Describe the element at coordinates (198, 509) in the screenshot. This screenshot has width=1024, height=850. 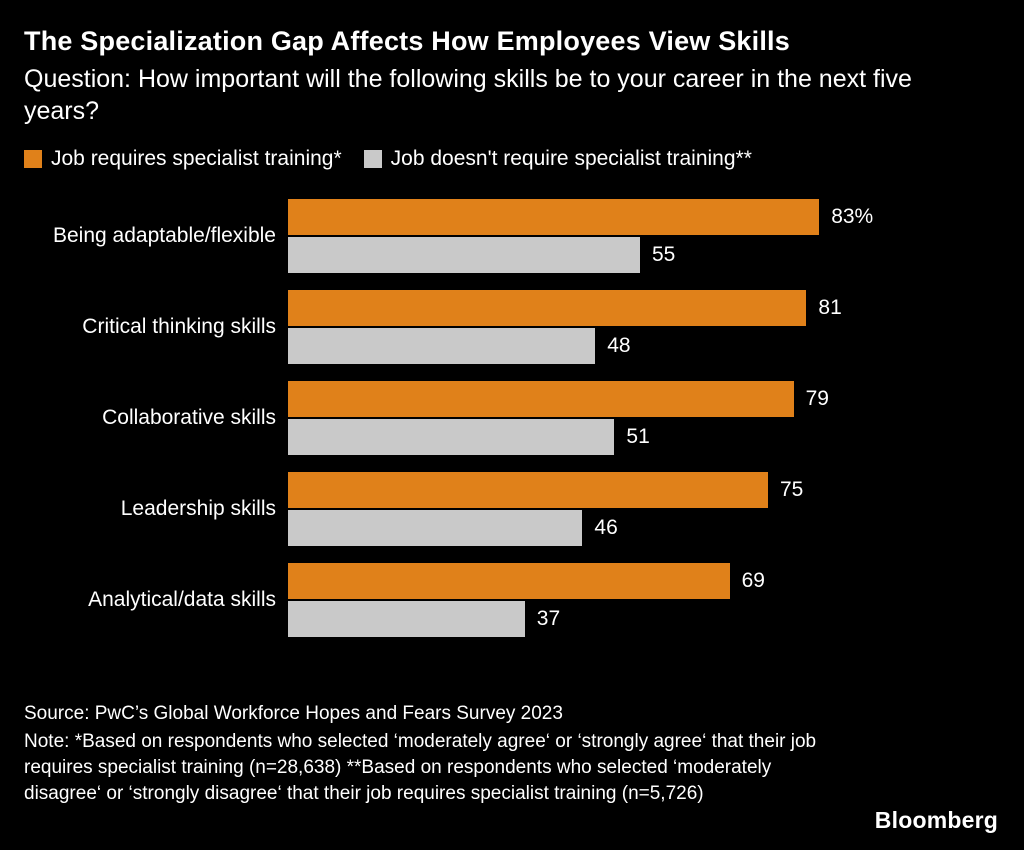
I see `category-label: Leadership skills` at that location.